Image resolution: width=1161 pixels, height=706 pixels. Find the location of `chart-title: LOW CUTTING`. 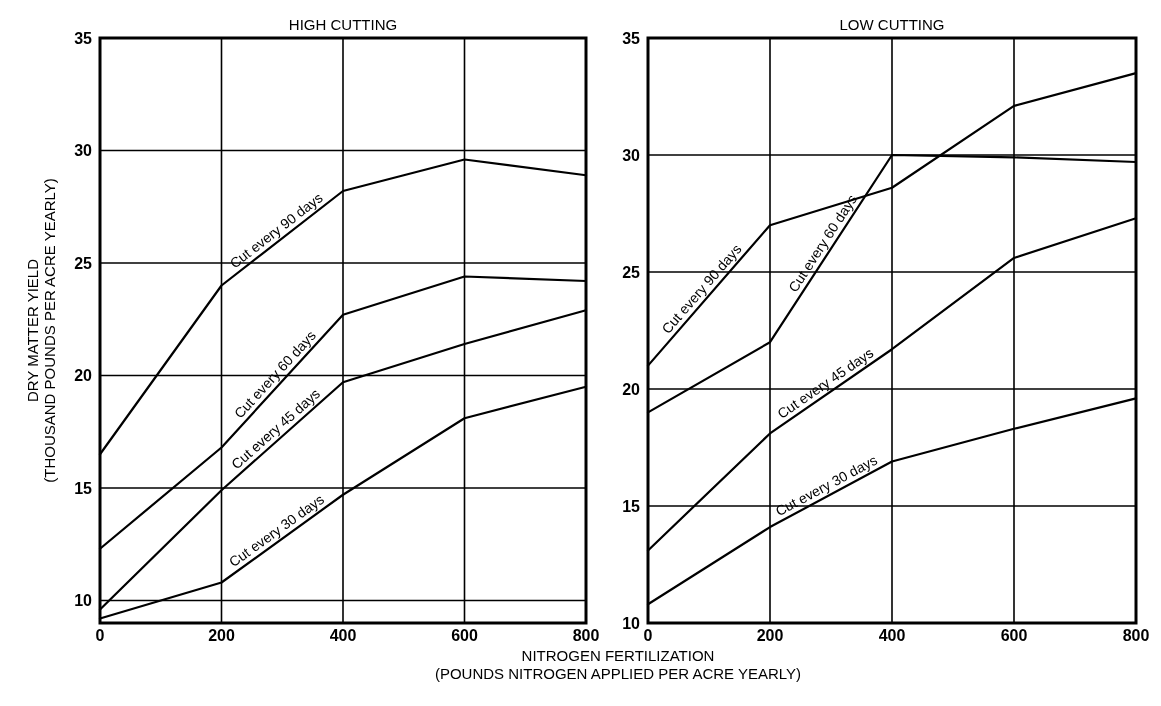

chart-title: LOW CUTTING is located at coordinates (892, 24).